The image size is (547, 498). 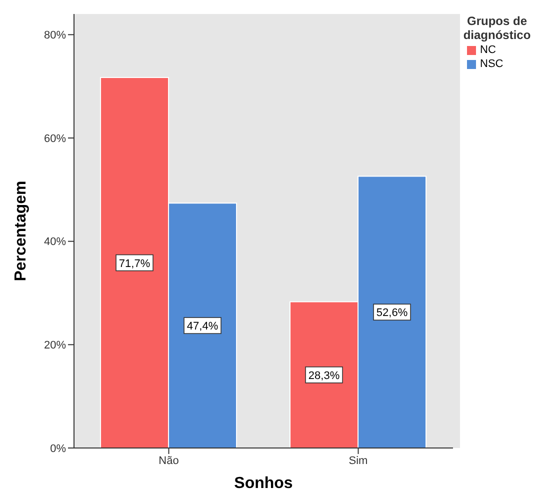 I want to click on y-axis-title: Percentagem, so click(x=21, y=231).